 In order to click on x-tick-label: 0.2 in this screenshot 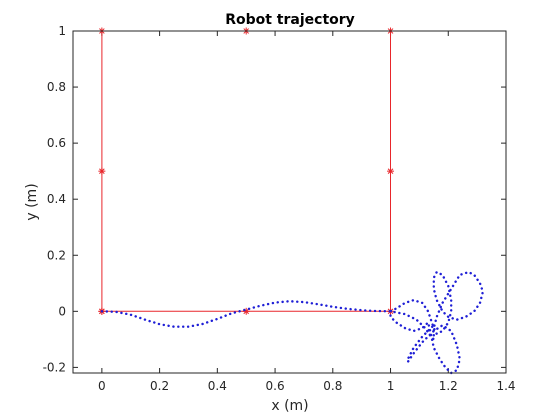, I will do `click(159, 386)`.